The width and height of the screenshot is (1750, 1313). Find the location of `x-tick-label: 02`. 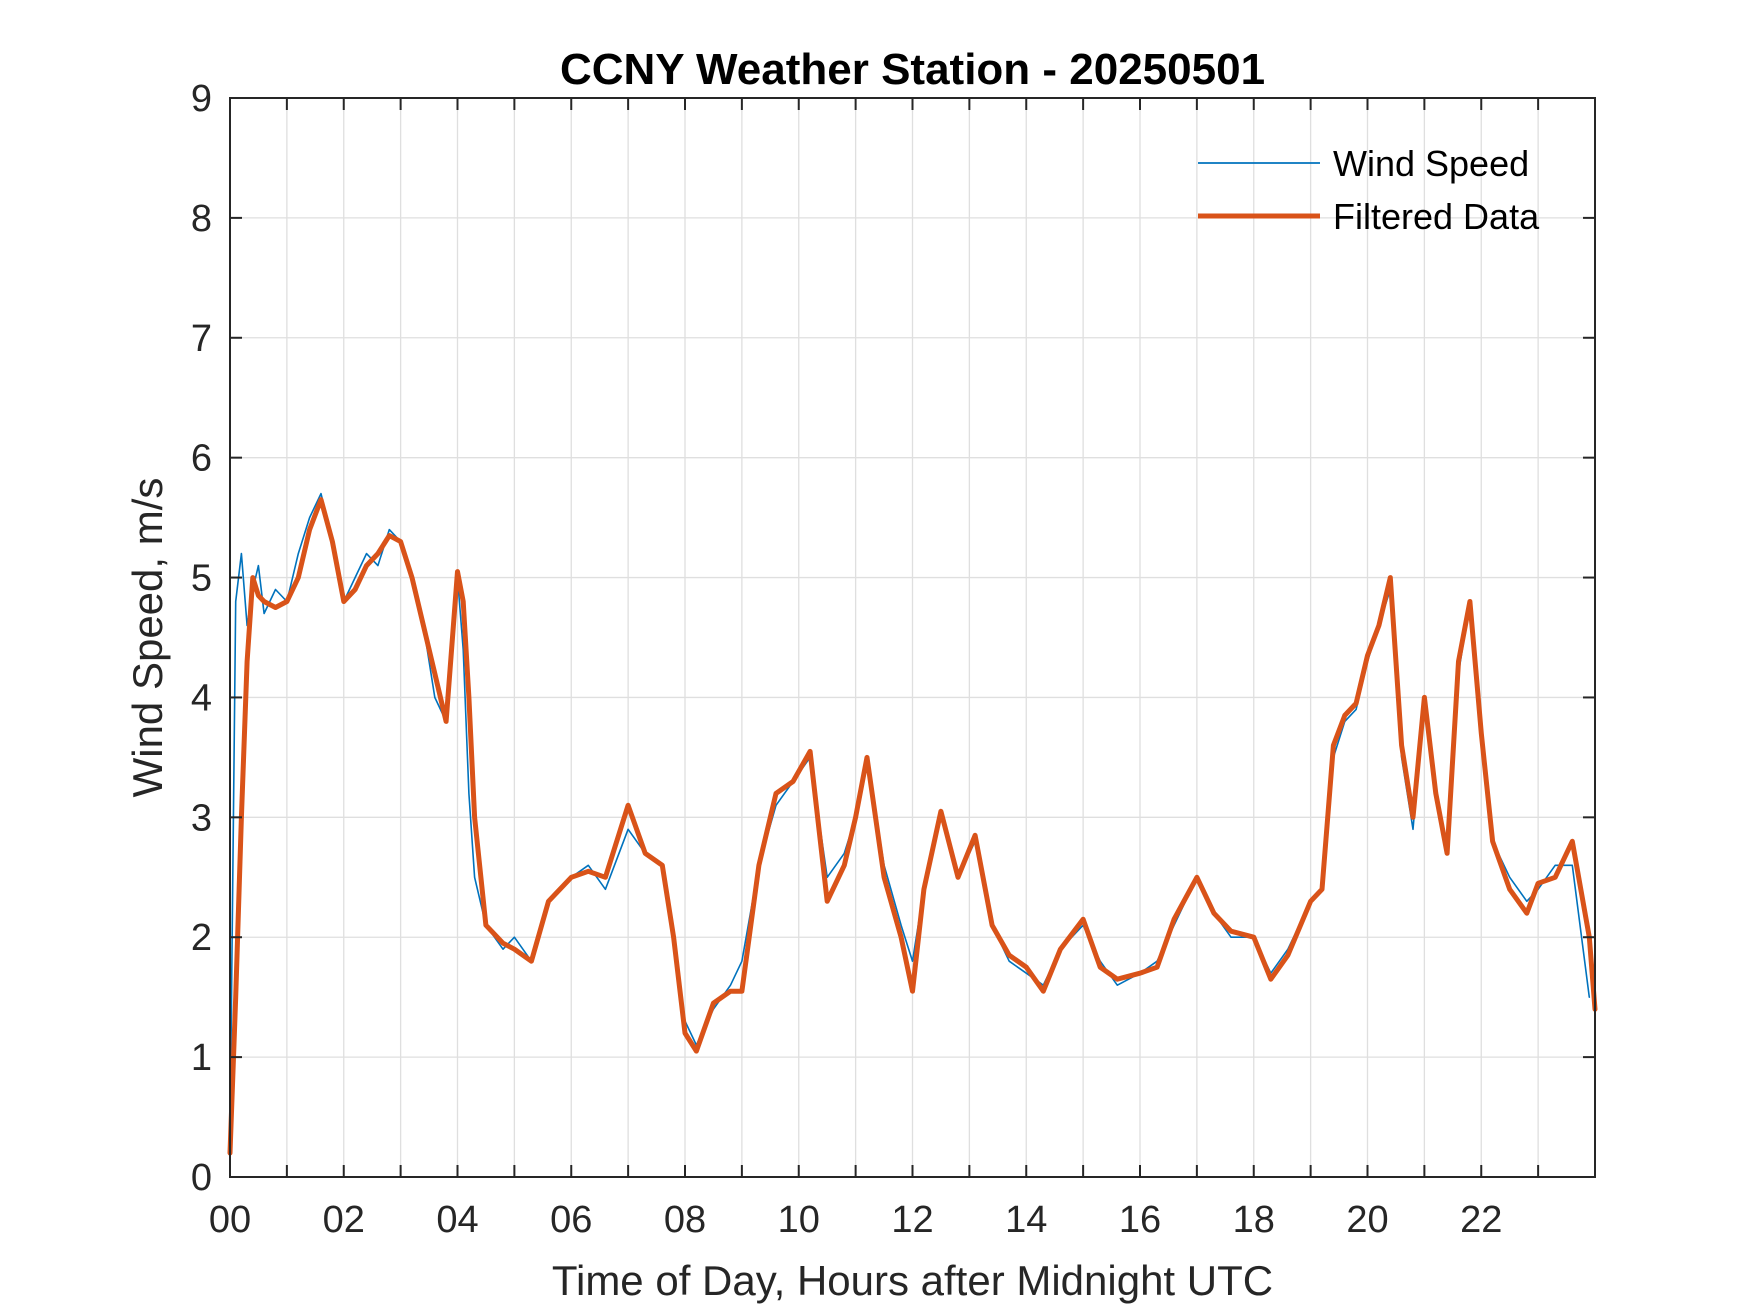

x-tick-label: 02 is located at coordinates (344, 1220).